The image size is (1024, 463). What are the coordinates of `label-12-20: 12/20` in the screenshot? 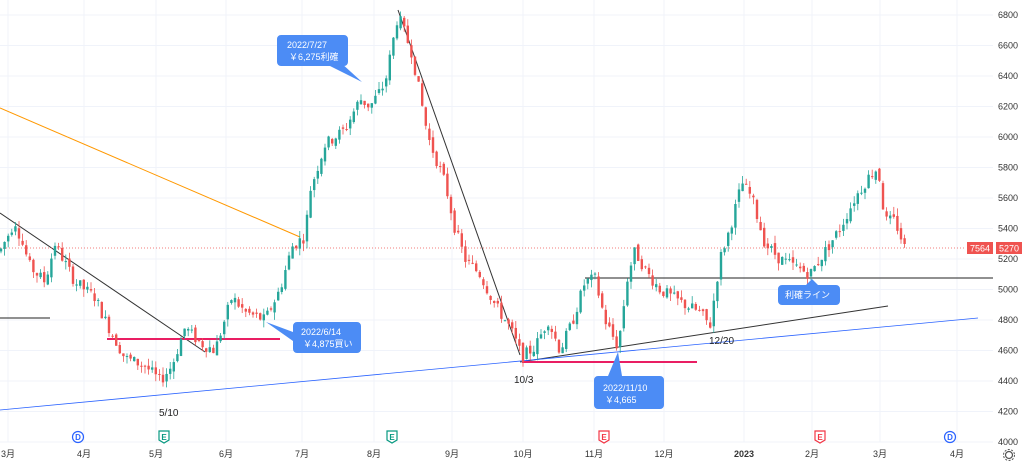 It's located at (721, 341).